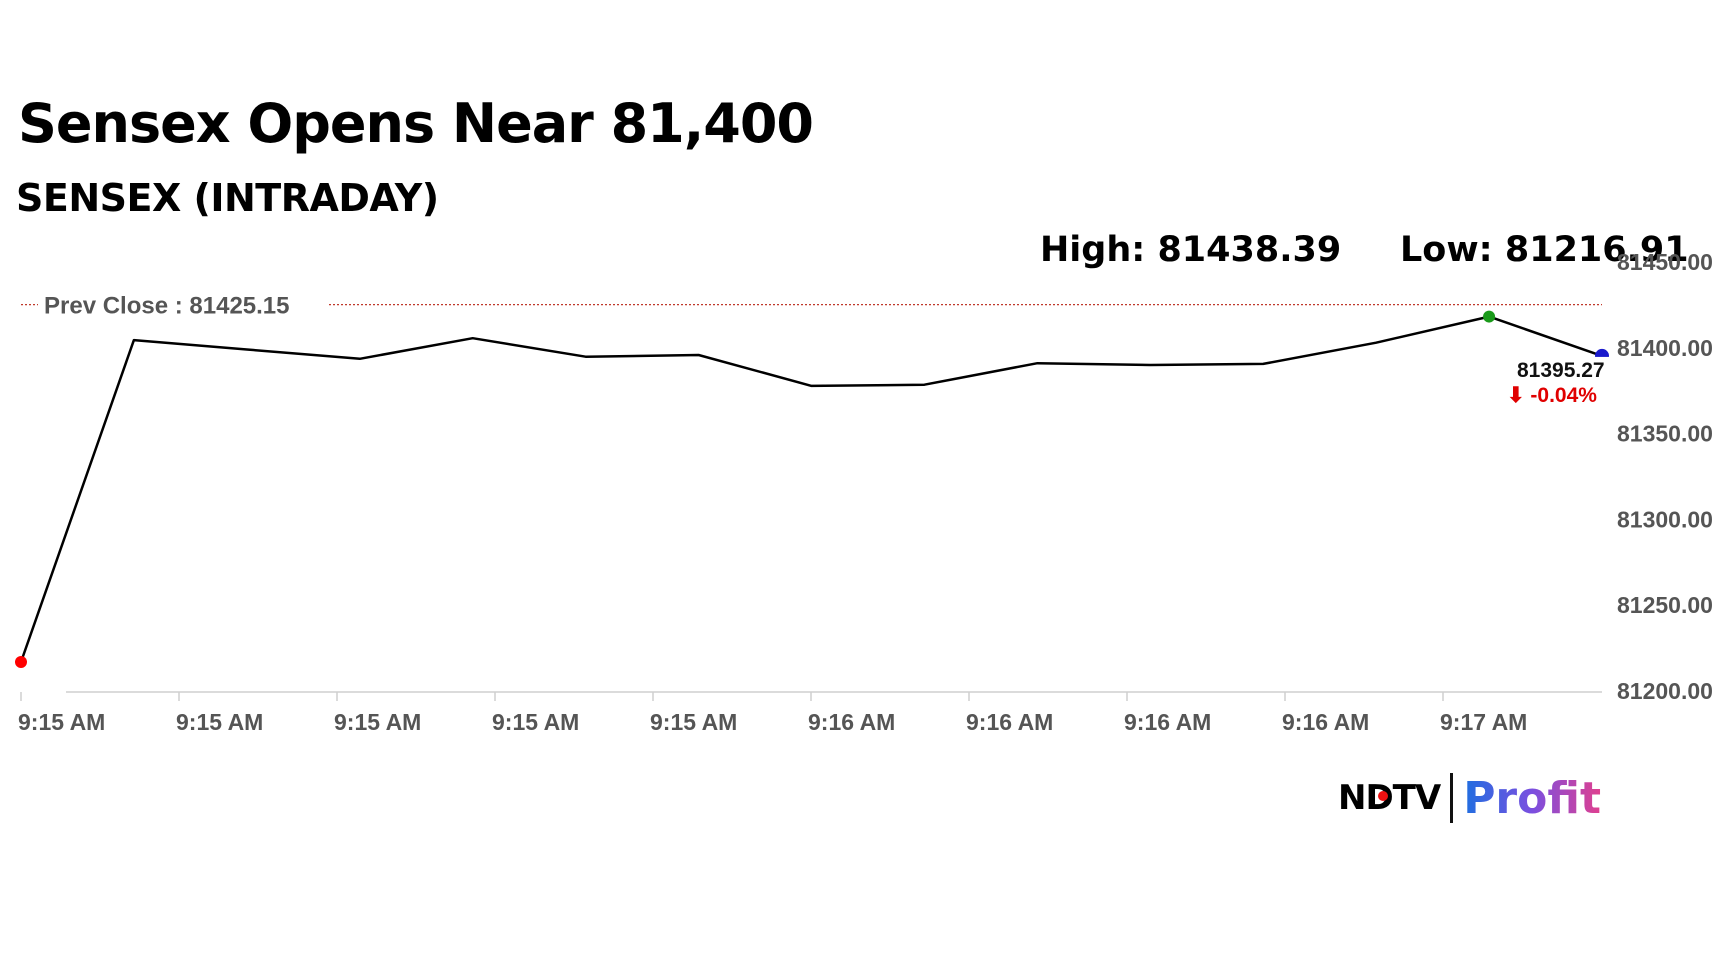 The width and height of the screenshot is (1728, 972). What do you see at coordinates (1383, 796) in the screenshot?
I see `logo-dot-icon` at bounding box center [1383, 796].